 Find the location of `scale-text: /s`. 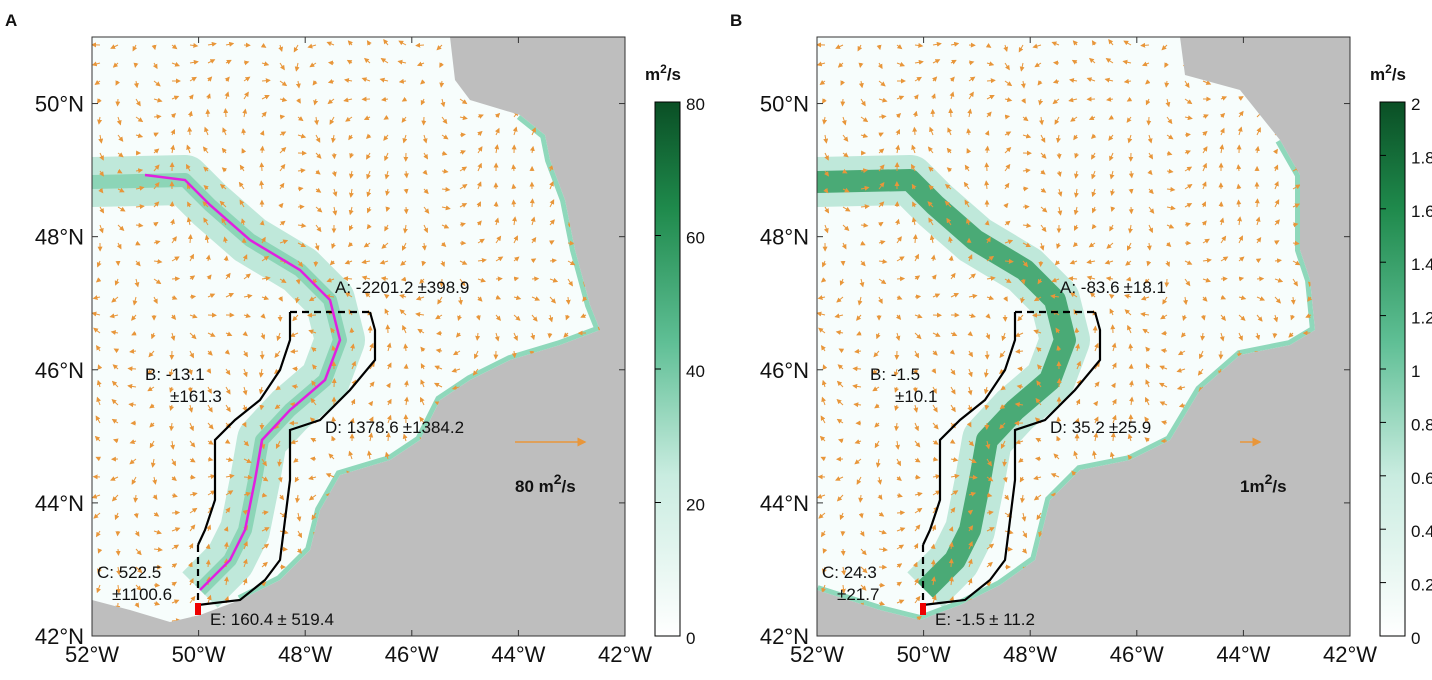

scale-text: /s is located at coordinates (1279, 486).